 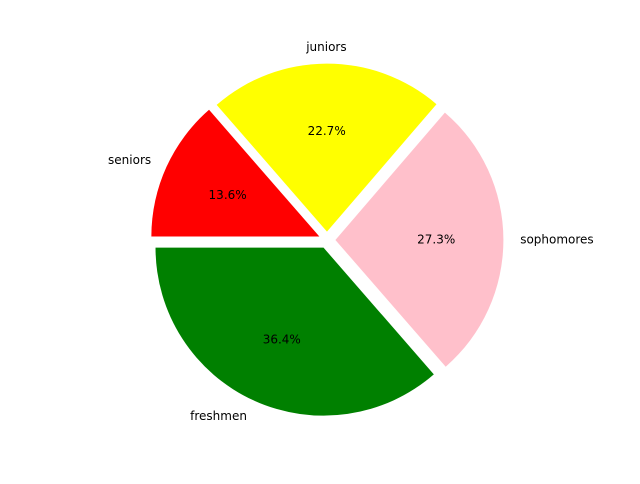 I want to click on pie-slice-sophomores, so click(x=419, y=239).